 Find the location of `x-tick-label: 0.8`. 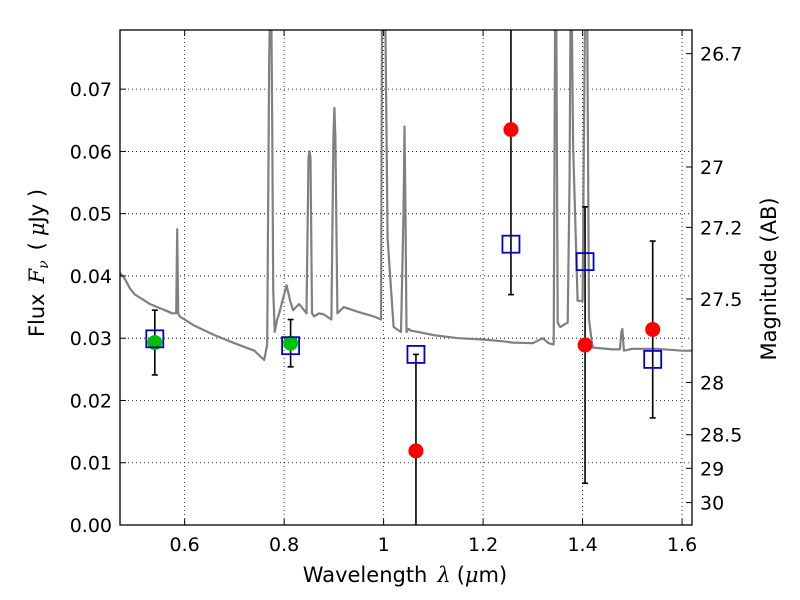

x-tick-label: 0.8 is located at coordinates (284, 545).